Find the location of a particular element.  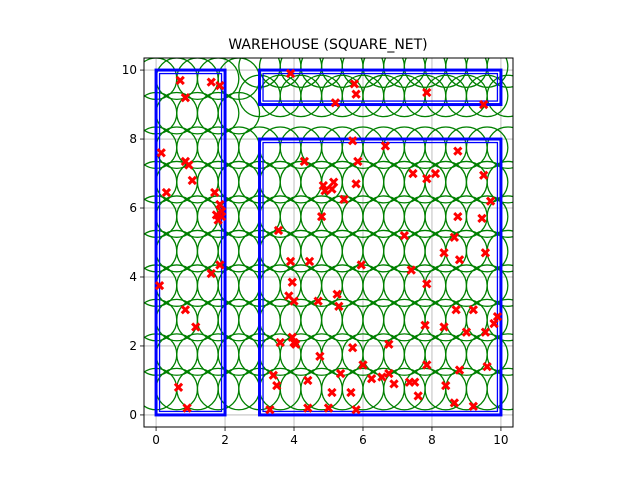

shelf-0-outer is located at coordinates (190, 242).